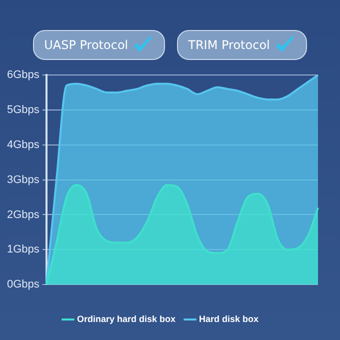 The height and width of the screenshot is (340, 340). What do you see at coordinates (23, 250) in the screenshot?
I see `y-tick-label: 1Gbps` at bounding box center [23, 250].